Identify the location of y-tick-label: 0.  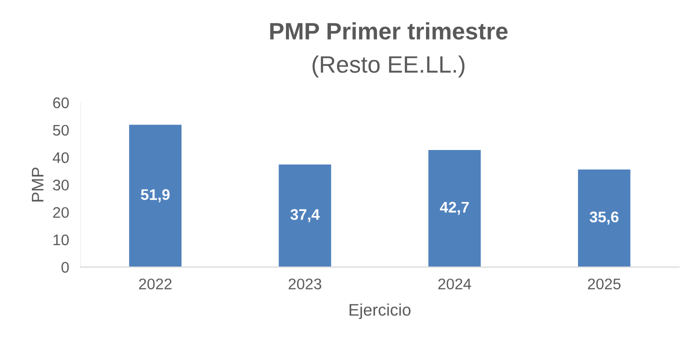
(65, 267).